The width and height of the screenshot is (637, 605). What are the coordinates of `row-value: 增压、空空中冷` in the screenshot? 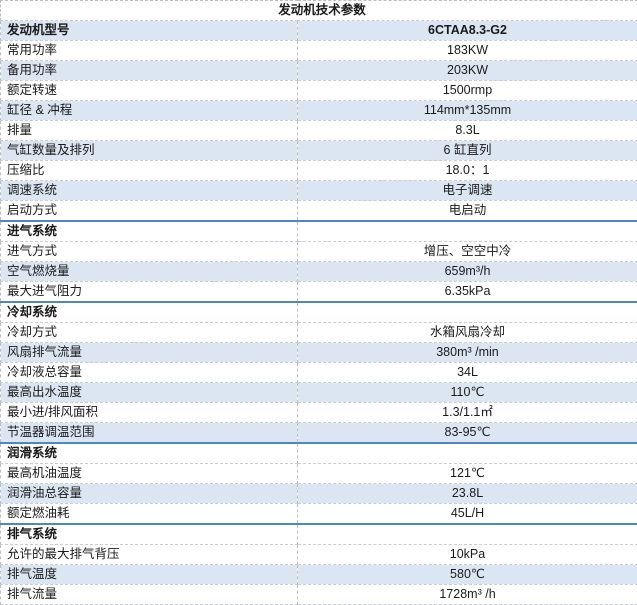 It's located at (467, 252).